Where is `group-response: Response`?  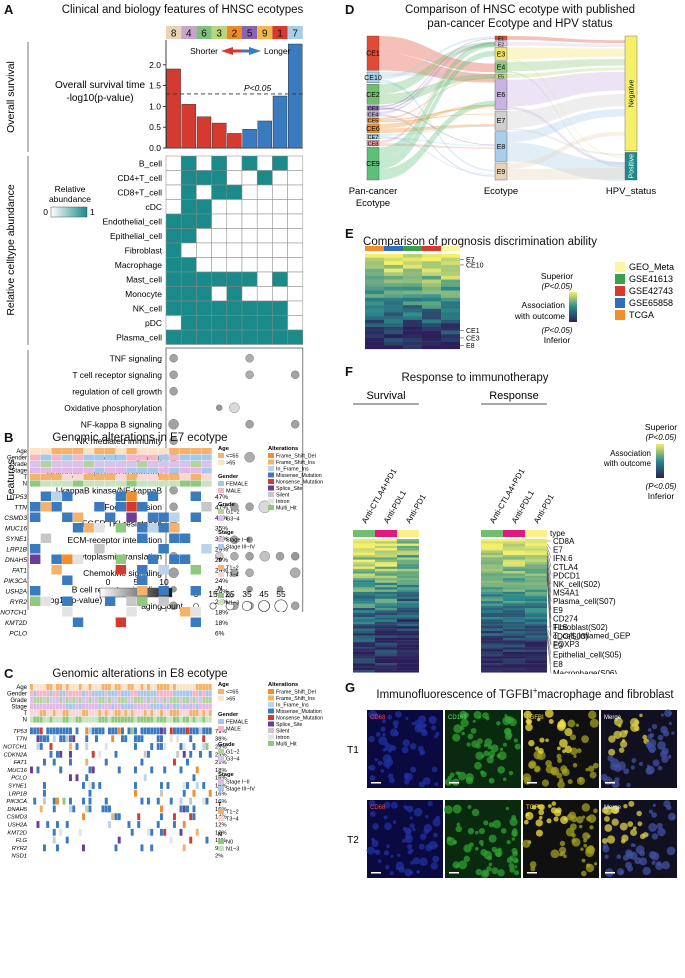
group-response: Response is located at coordinates (514, 396).